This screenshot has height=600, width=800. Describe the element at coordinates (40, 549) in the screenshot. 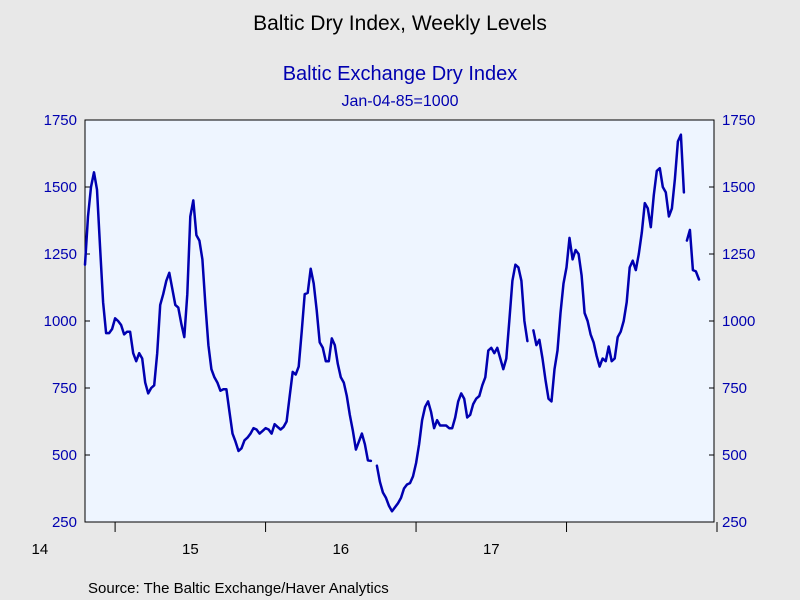

I see `x-tick-label: 14` at that location.